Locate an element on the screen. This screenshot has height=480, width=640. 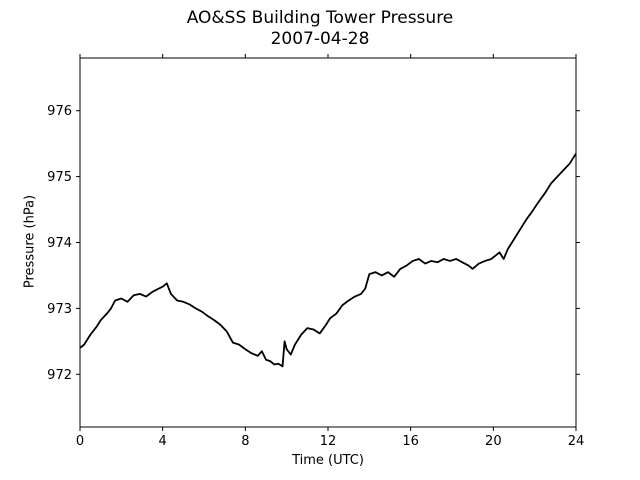
y-tick-label: 972 is located at coordinates (59, 375).